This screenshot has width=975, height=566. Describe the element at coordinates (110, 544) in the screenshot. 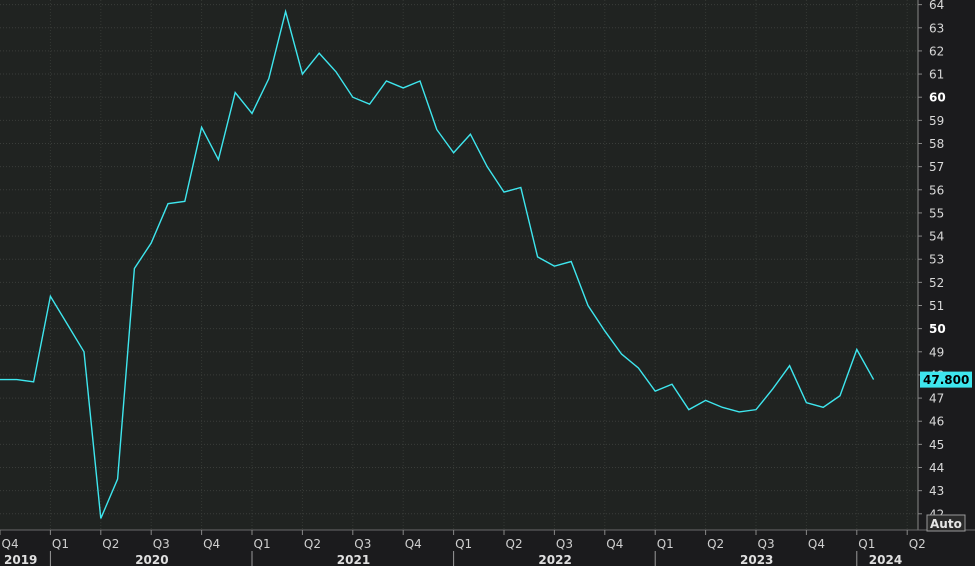

I see `x-tick-label-2: Q2` at that location.